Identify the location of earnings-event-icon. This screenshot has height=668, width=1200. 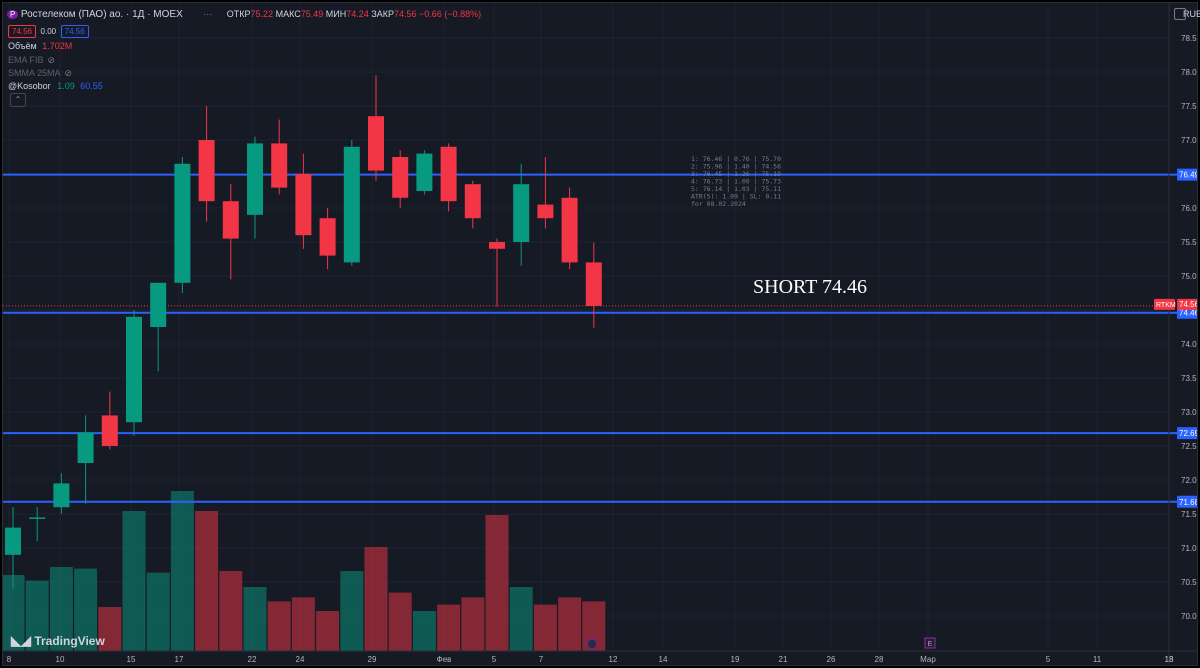
(930, 643).